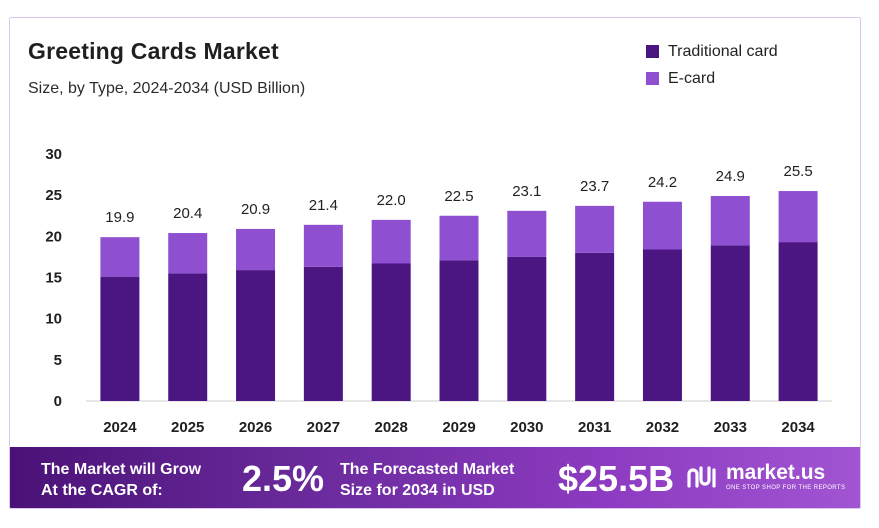  Describe the element at coordinates (167, 88) in the screenshot. I see `chart-subtitle: Size, by Type, 2024-2034 (USD Billion)` at that location.